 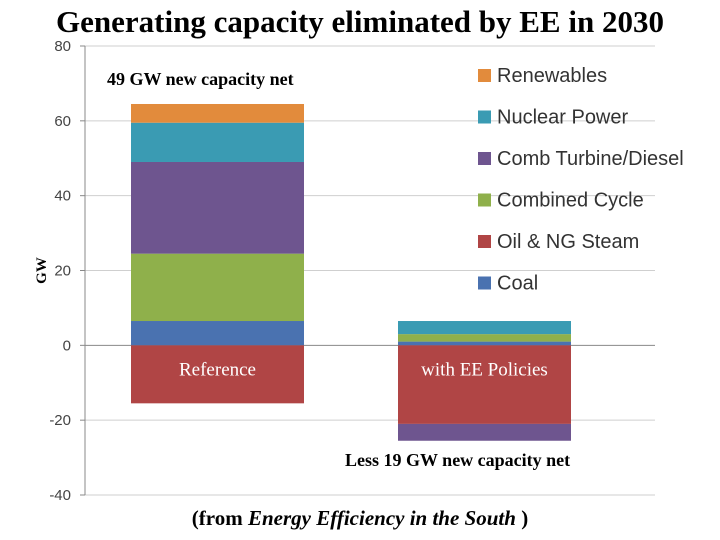 What do you see at coordinates (67, 345) in the screenshot?
I see `y-tick-label: 0` at bounding box center [67, 345].